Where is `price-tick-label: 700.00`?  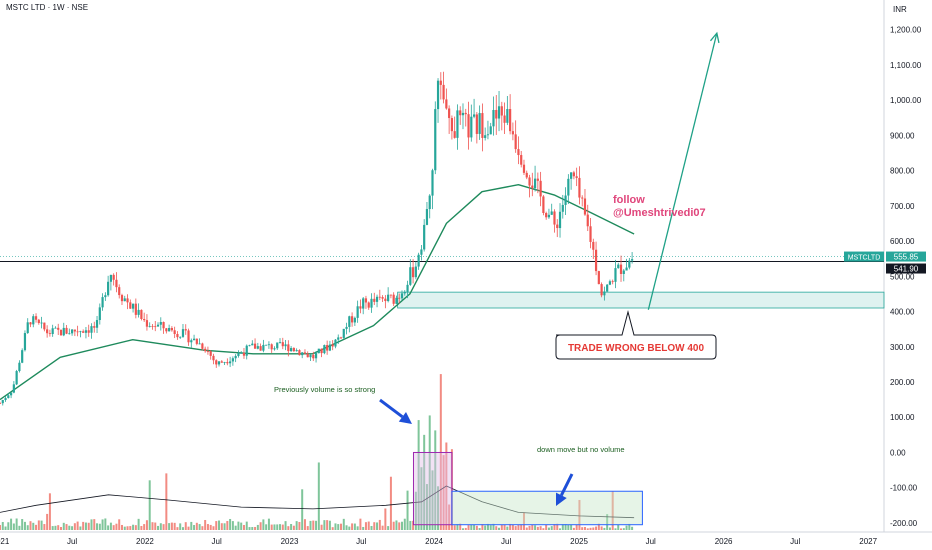
price-tick-label: 700.00 is located at coordinates (902, 206).